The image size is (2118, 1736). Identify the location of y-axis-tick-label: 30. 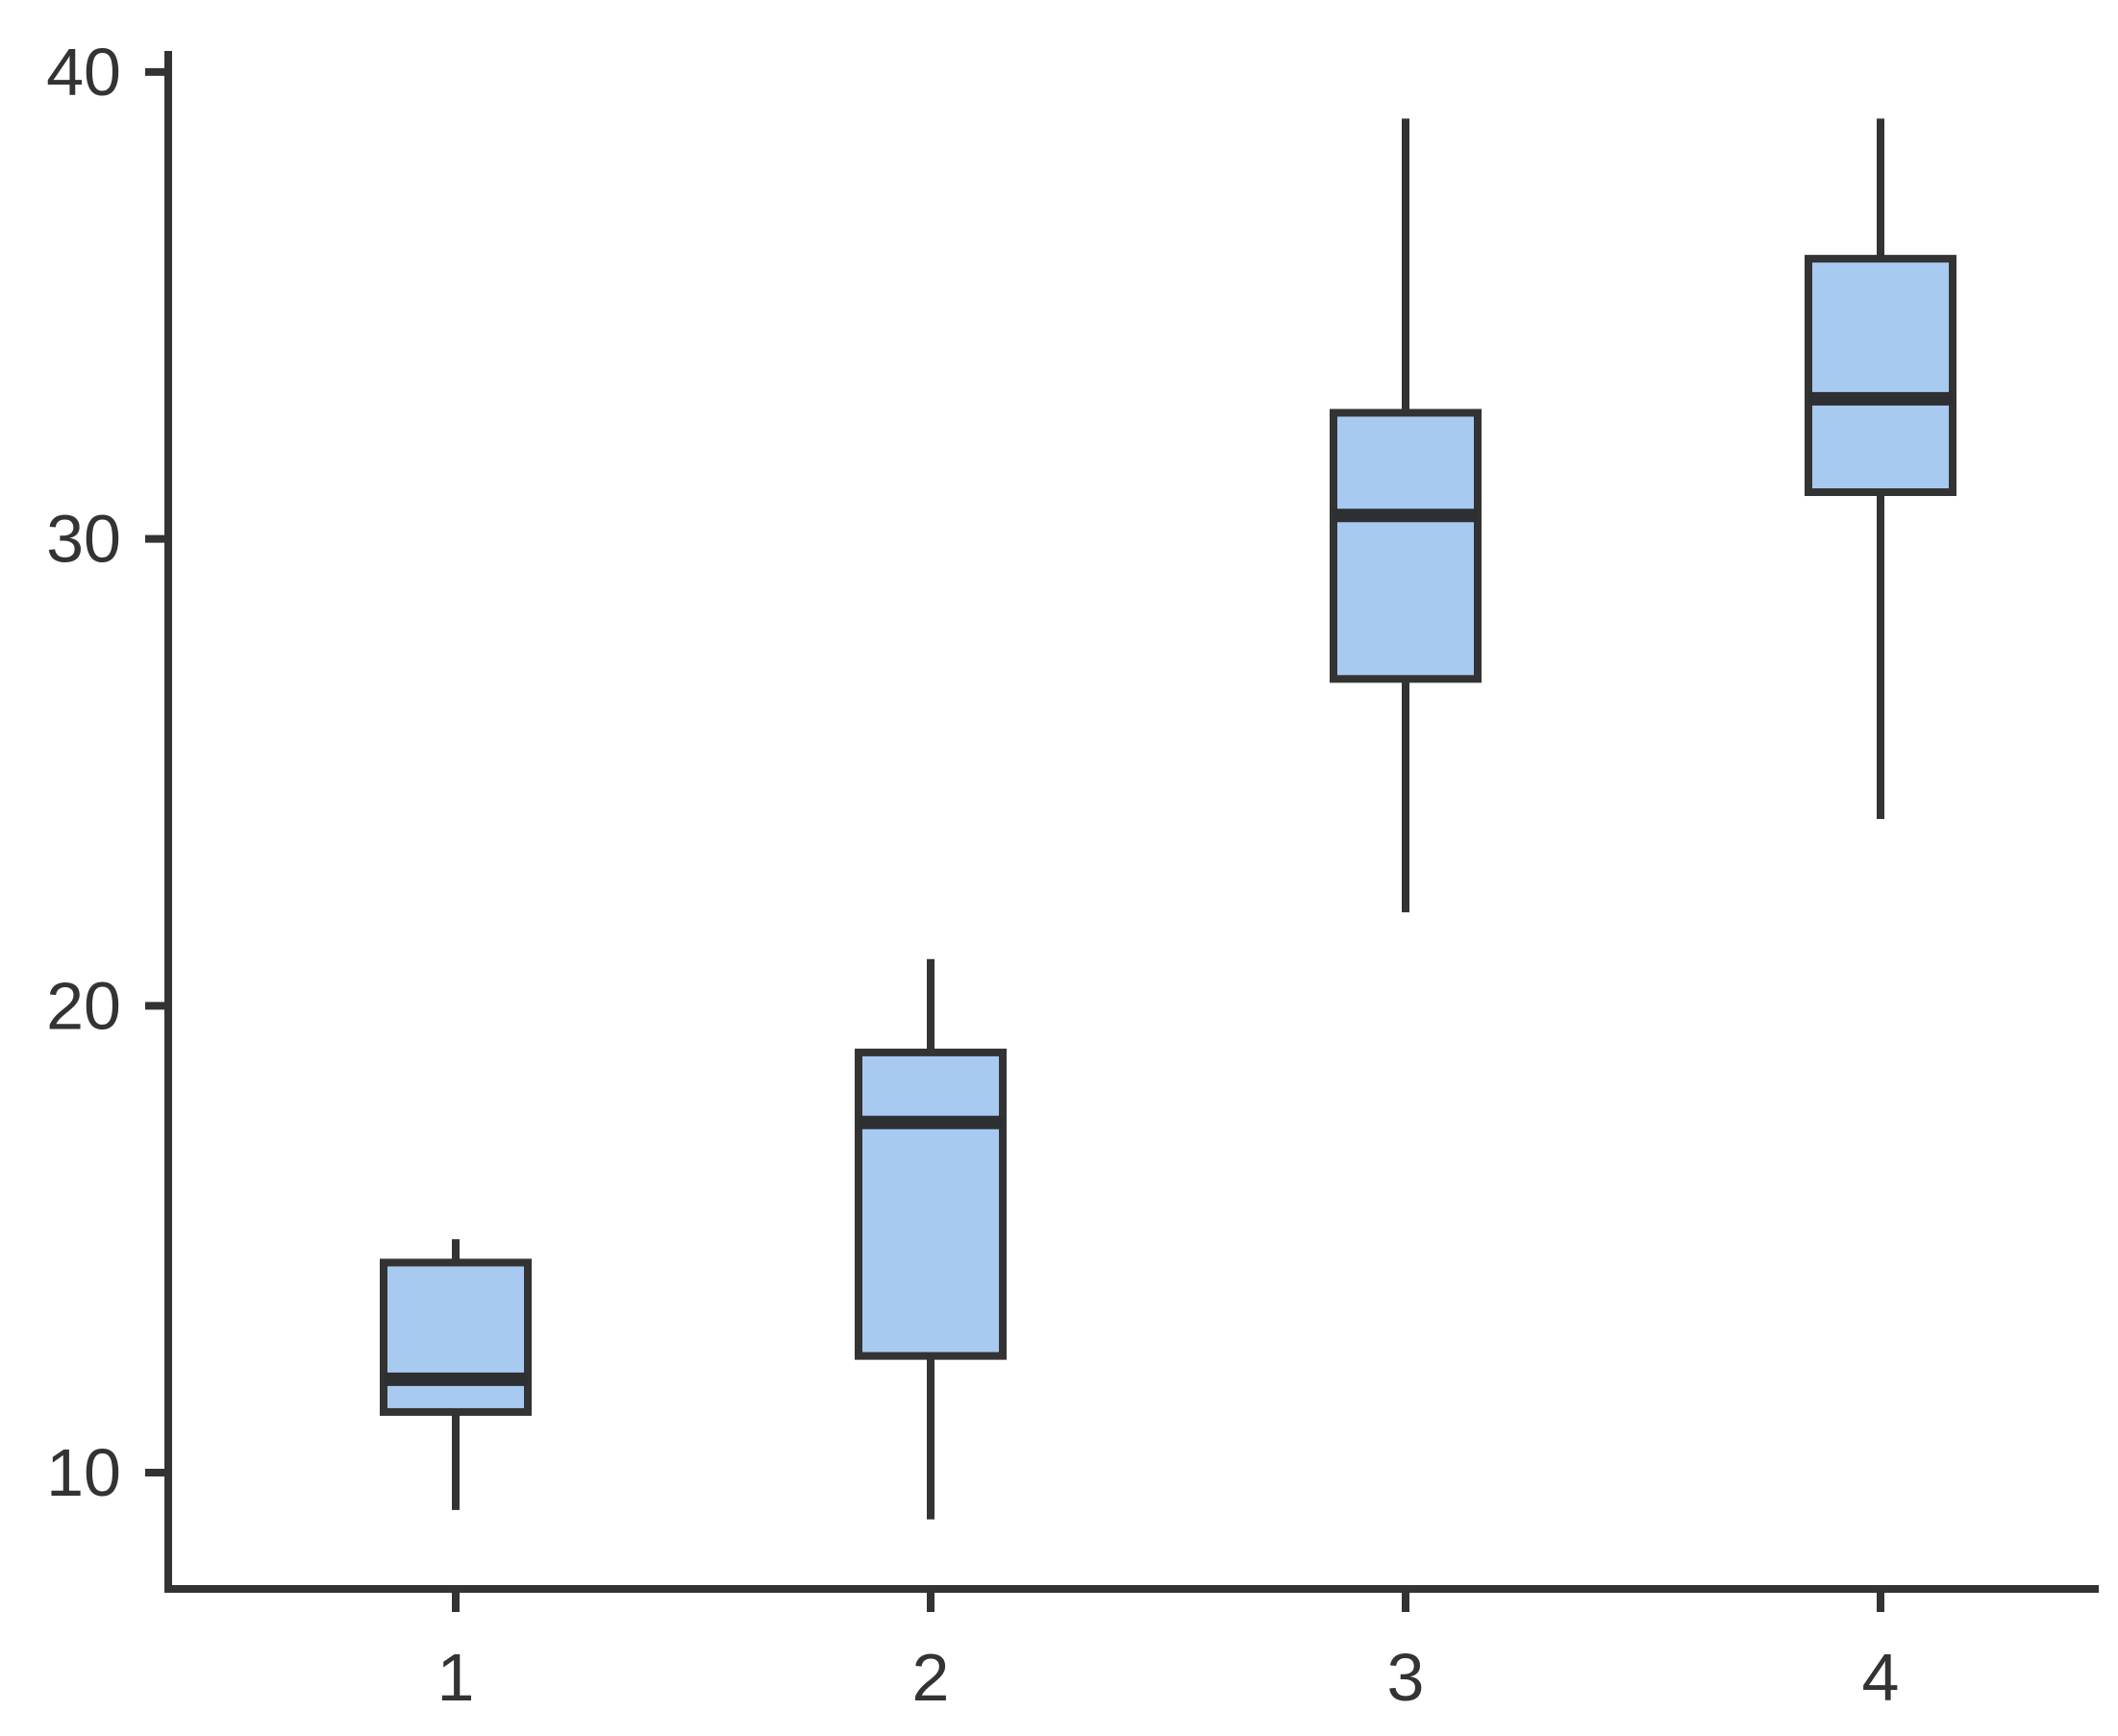
(83, 539).